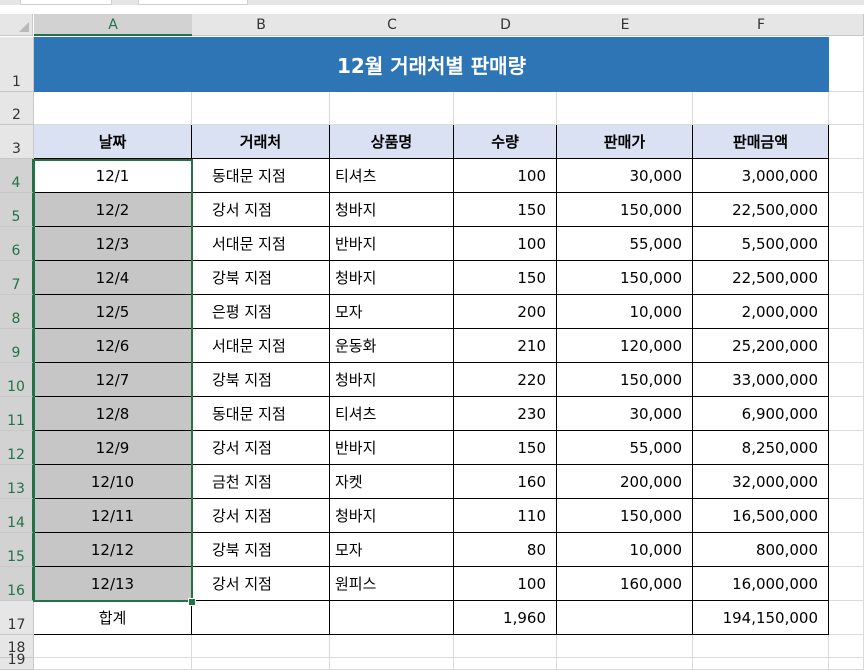 The width and height of the screenshot is (864, 670). What do you see at coordinates (261, 25) in the screenshot?
I see `column-header-b: B` at bounding box center [261, 25].